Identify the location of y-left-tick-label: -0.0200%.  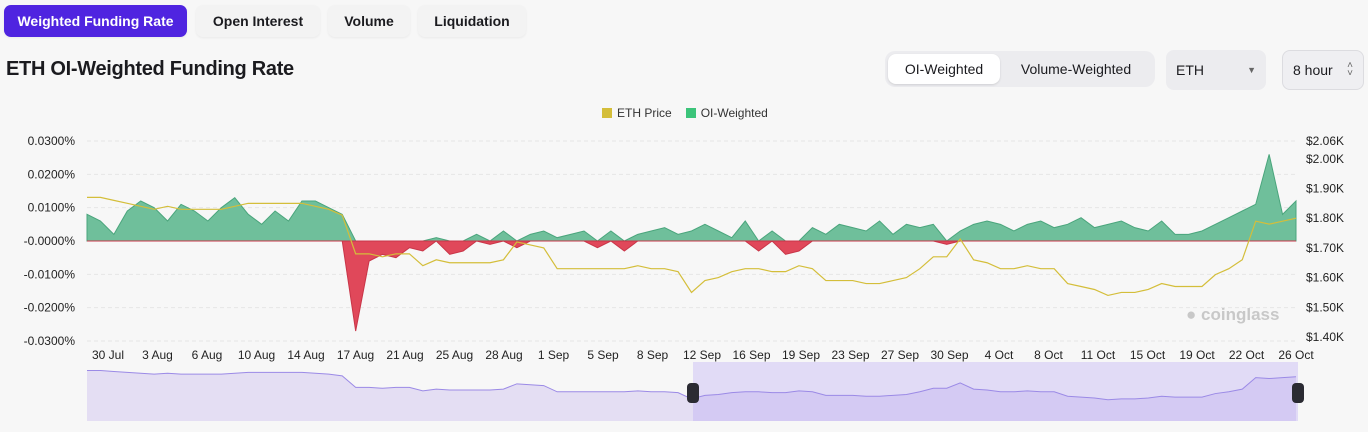
(50, 308).